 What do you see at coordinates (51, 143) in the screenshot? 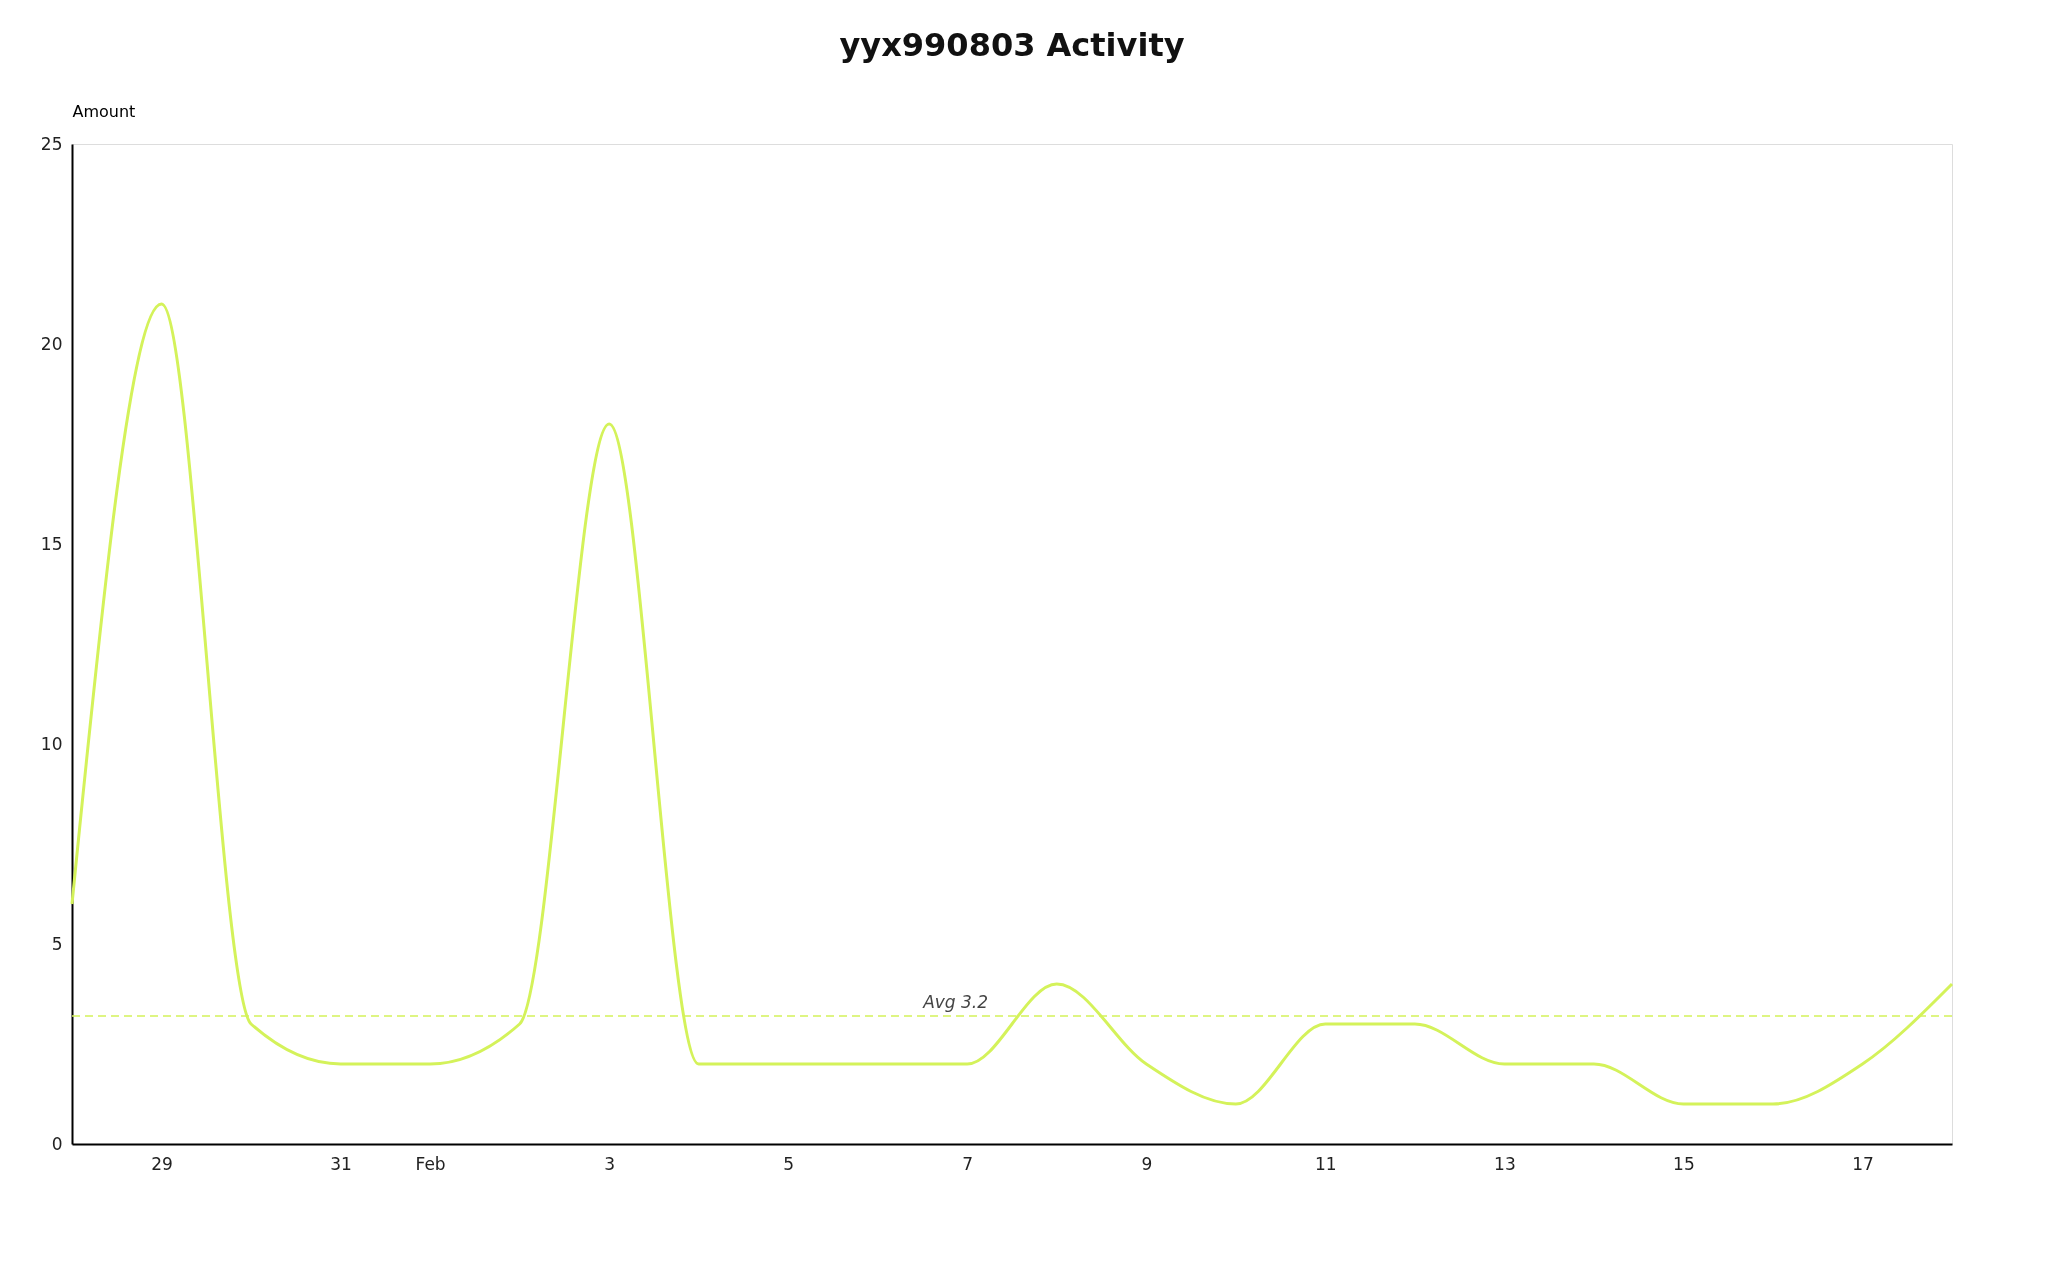
I see `y-tick-label: 25` at bounding box center [51, 143].